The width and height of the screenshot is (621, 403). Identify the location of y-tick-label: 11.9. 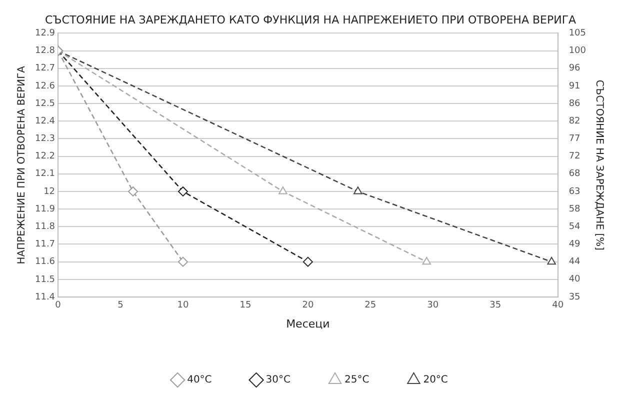
(45, 209).